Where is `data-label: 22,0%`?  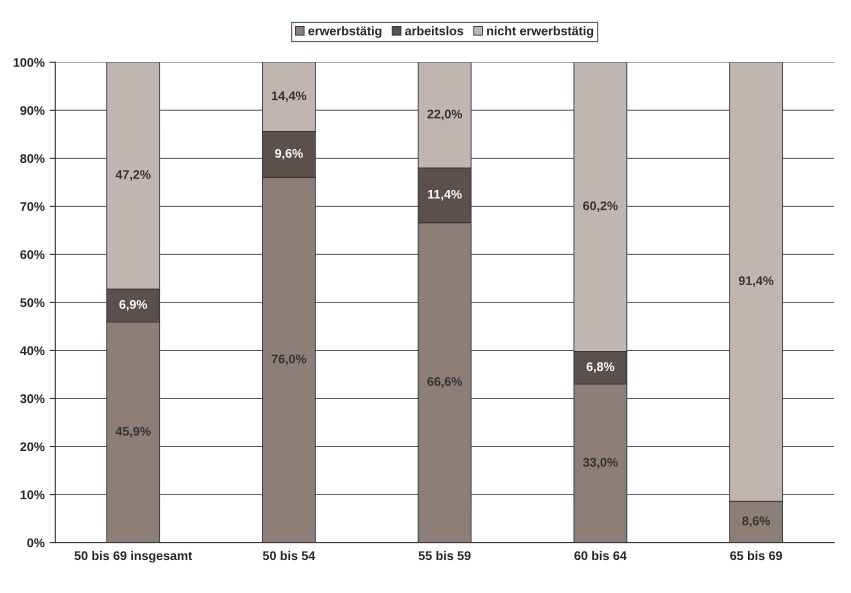 data-label: 22,0% is located at coordinates (444, 115).